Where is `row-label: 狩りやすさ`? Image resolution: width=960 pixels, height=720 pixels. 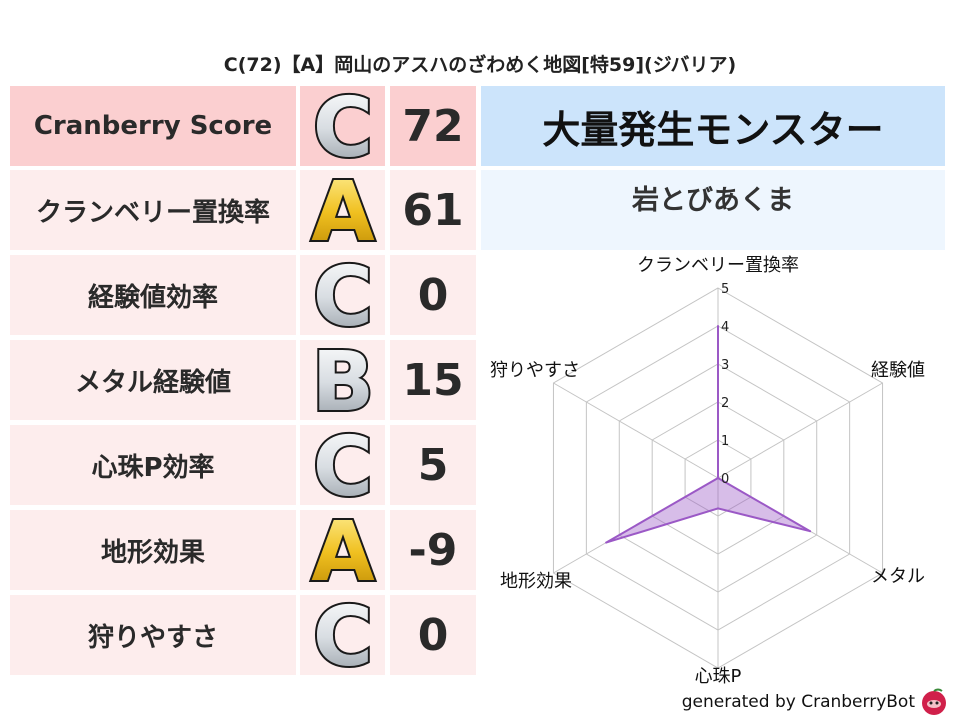
row-label: 狩りやすさ is located at coordinates (153, 635).